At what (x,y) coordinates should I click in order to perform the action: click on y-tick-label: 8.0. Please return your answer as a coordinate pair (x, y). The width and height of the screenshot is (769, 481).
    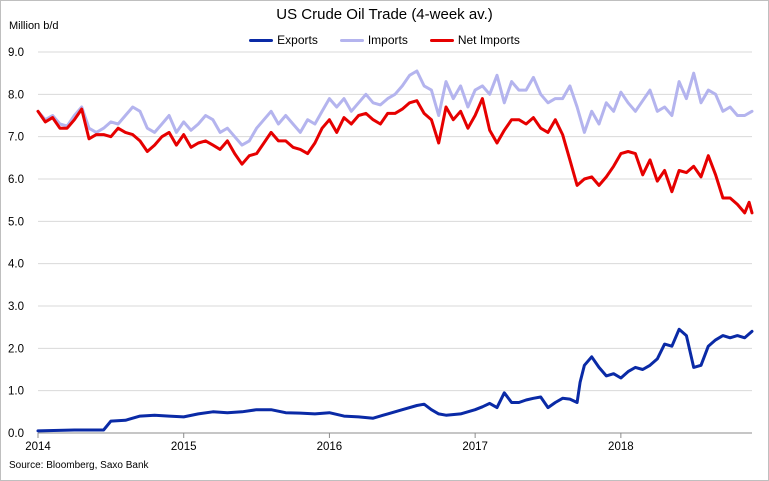
    Looking at the image, I should click on (16, 95).